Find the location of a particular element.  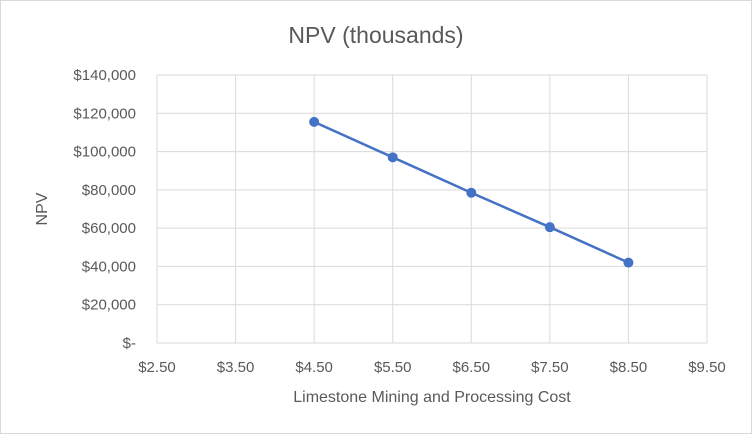

x-tick-label: $5.50 is located at coordinates (393, 367).